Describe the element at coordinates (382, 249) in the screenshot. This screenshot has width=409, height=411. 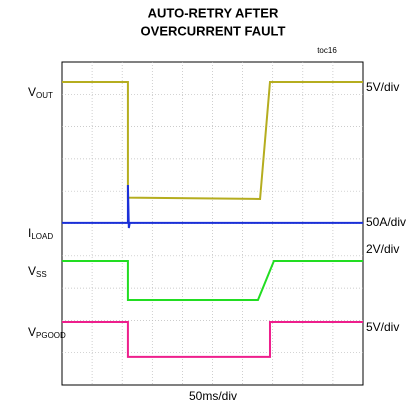
I see `trace-scale: 2V/div` at that location.